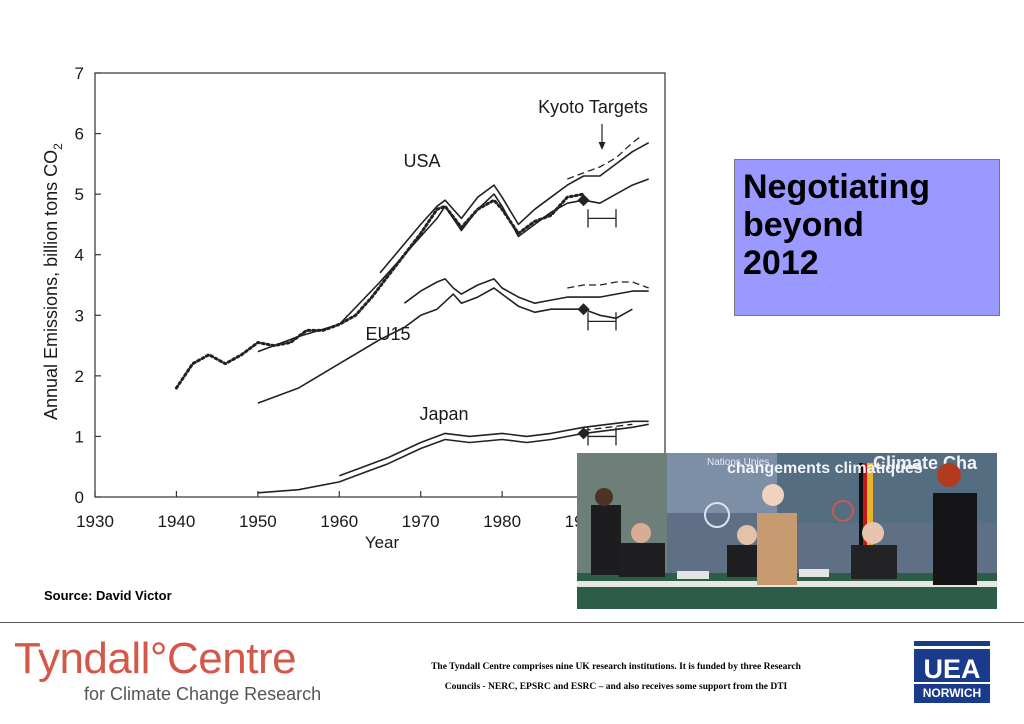  I want to click on x-tick-label: 1960, so click(339, 521).